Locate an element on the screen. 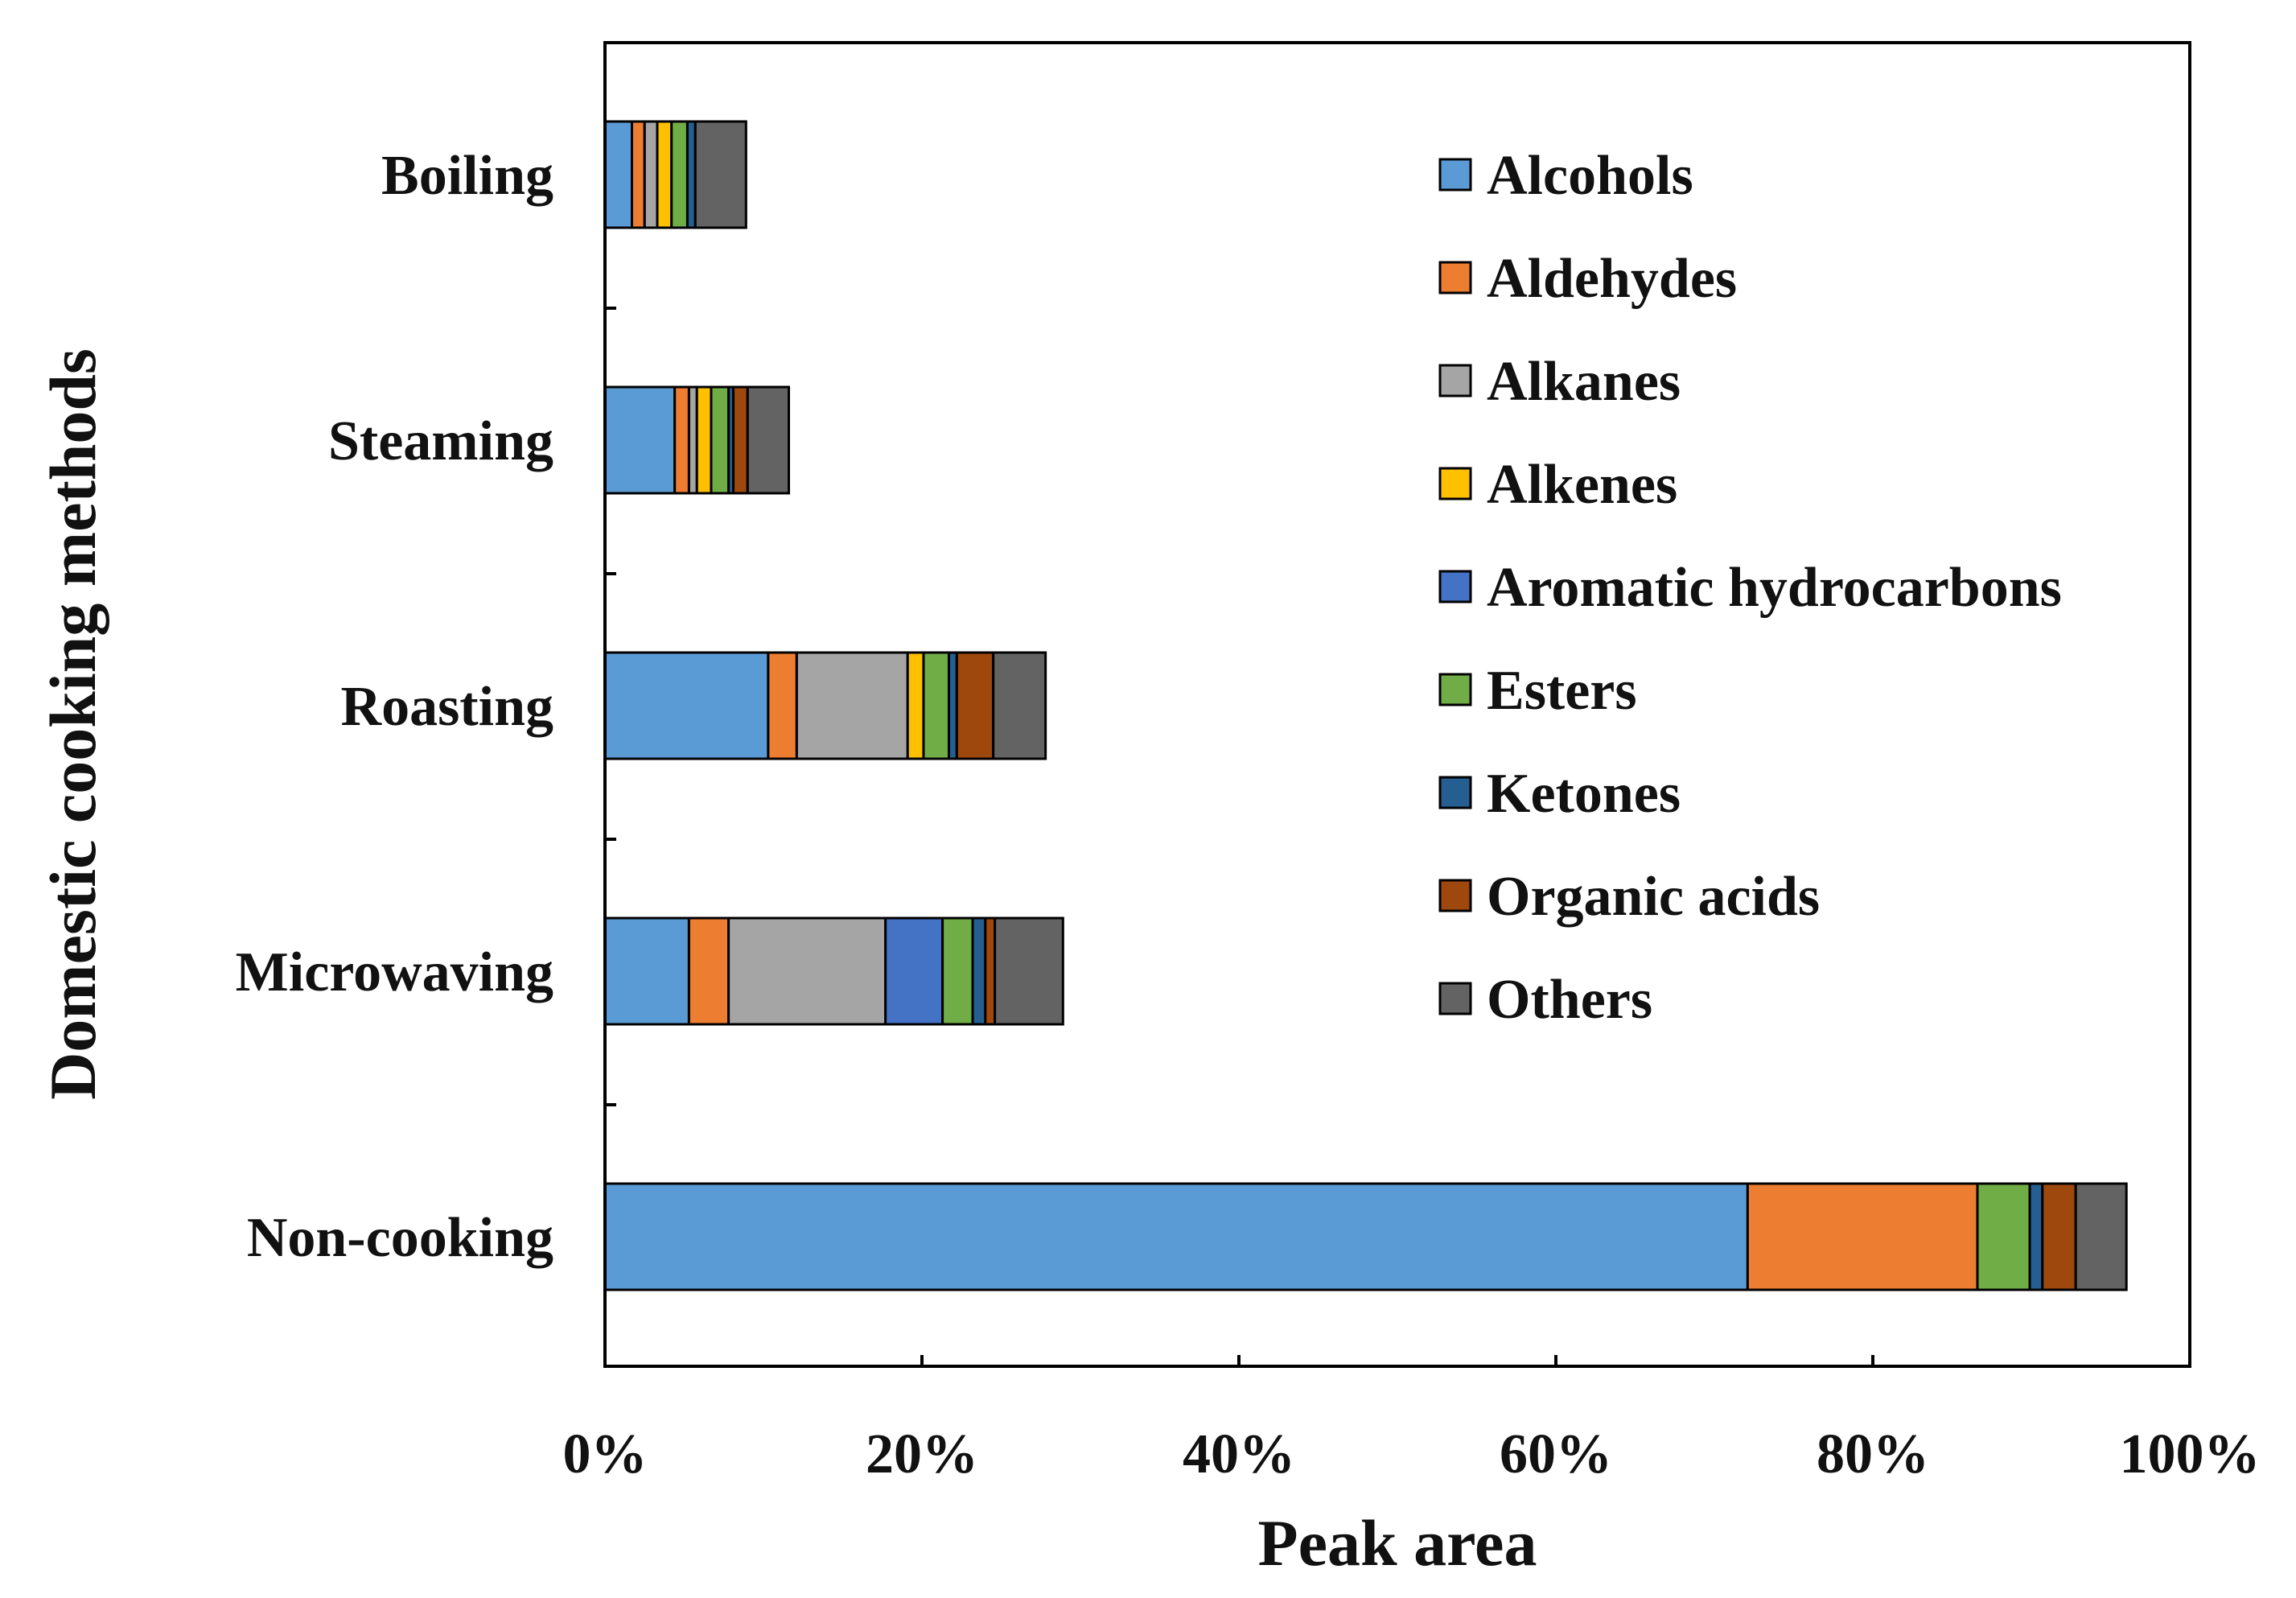  bar-segment-non-cooking-alcohols is located at coordinates (1176, 1236).